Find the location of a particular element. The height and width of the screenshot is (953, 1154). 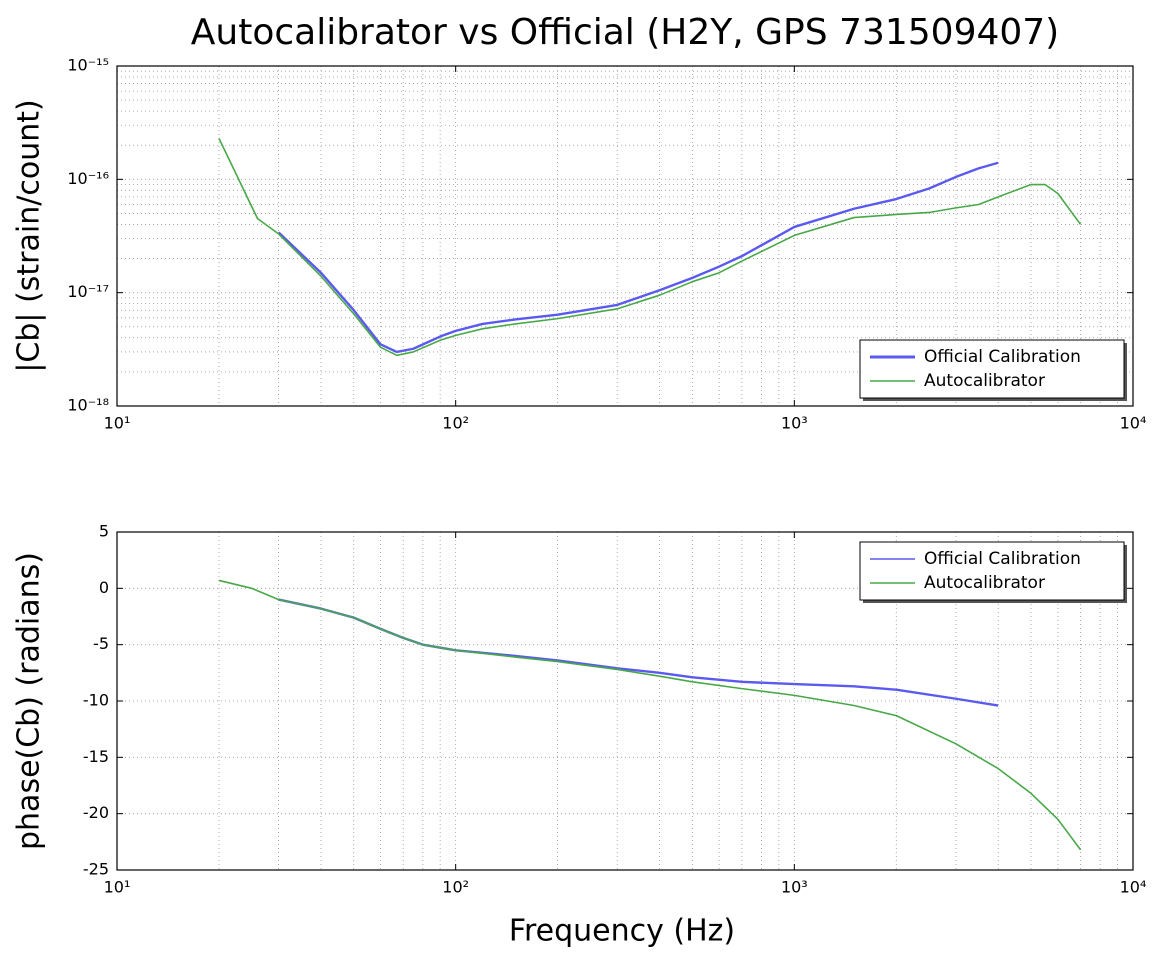

y-tick-label: -25 is located at coordinates (96, 869).